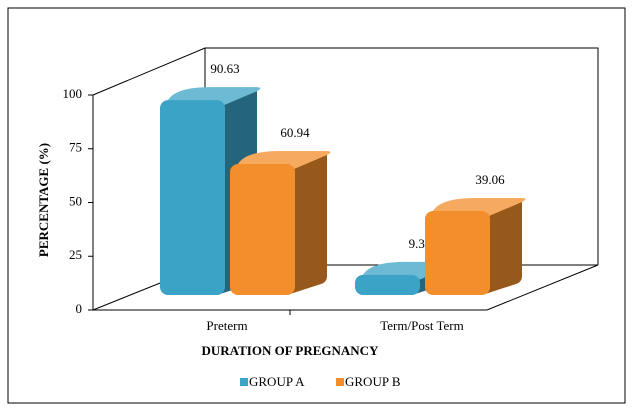  Describe the element at coordinates (291, 350) in the screenshot. I see `x-axis-label: DURATION OF PREGNANCY` at that location.